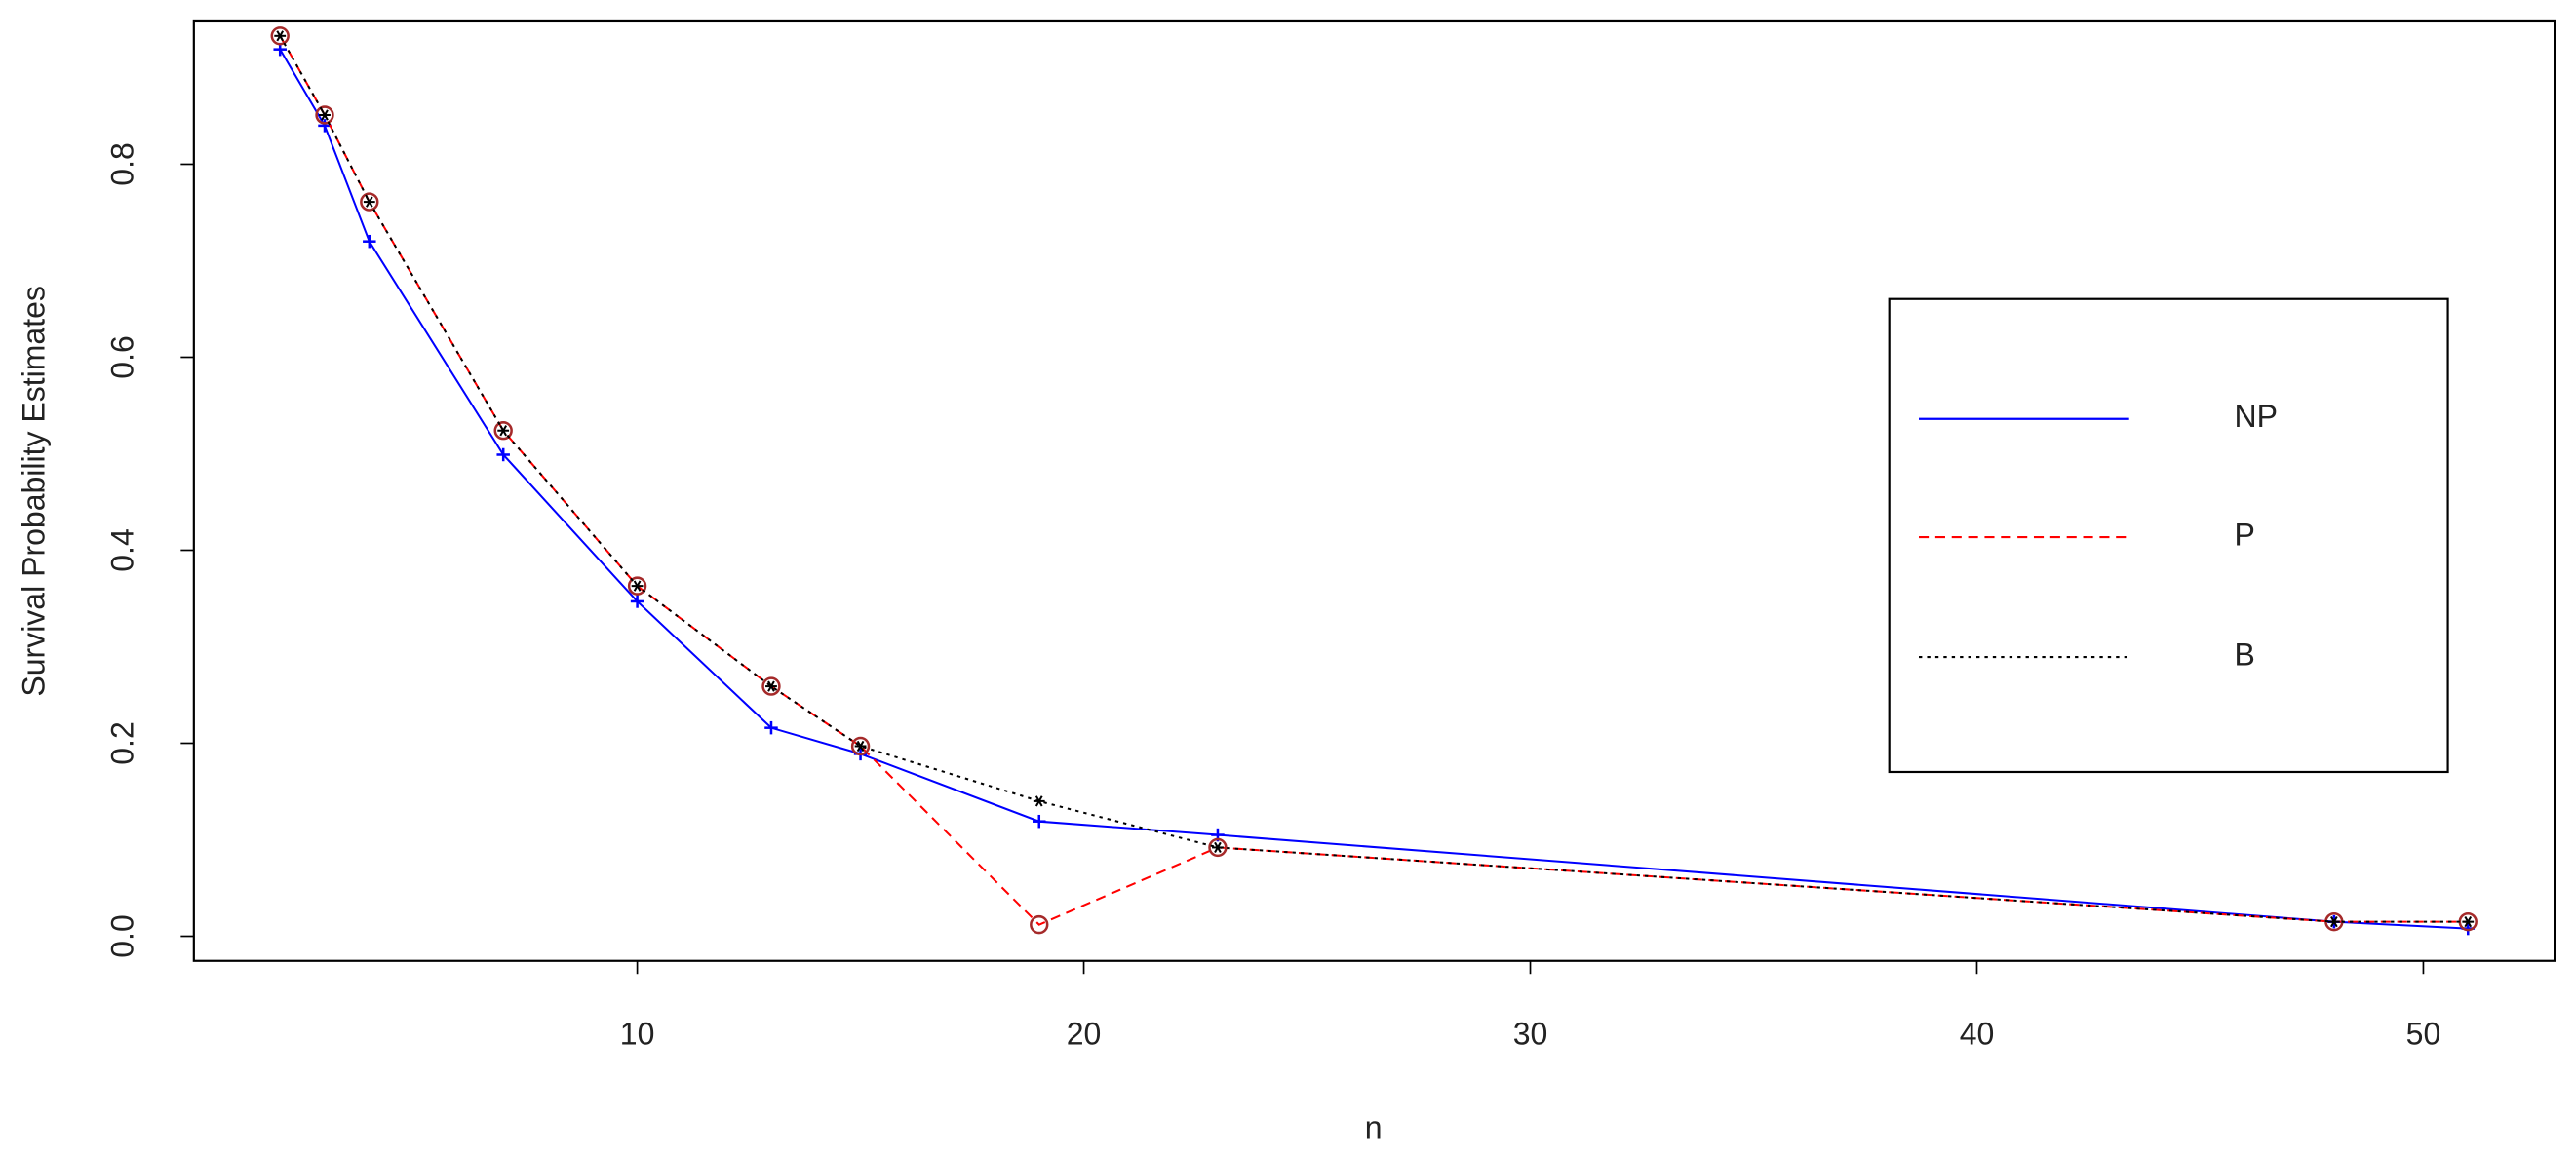 The width and height of the screenshot is (2576, 1158). Describe the element at coordinates (2423, 1034) in the screenshot. I see `x-tick-label: 50` at that location.